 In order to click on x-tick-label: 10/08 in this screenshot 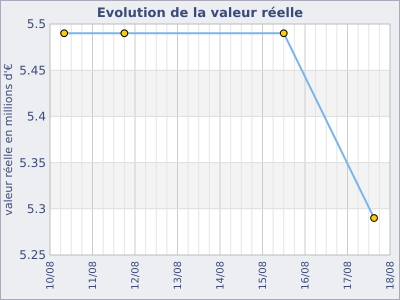, I will do `click(51, 275)`.